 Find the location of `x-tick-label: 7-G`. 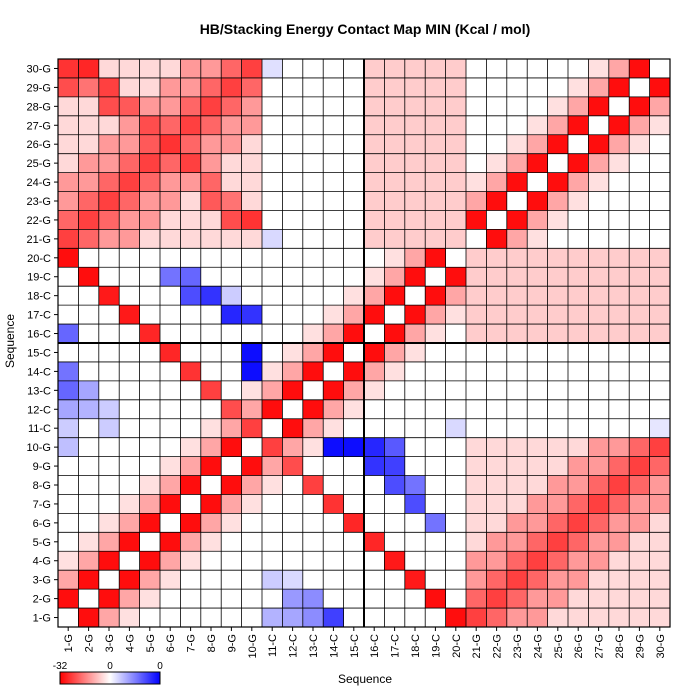

x-tick-label: 7-G is located at coordinates (192, 643).